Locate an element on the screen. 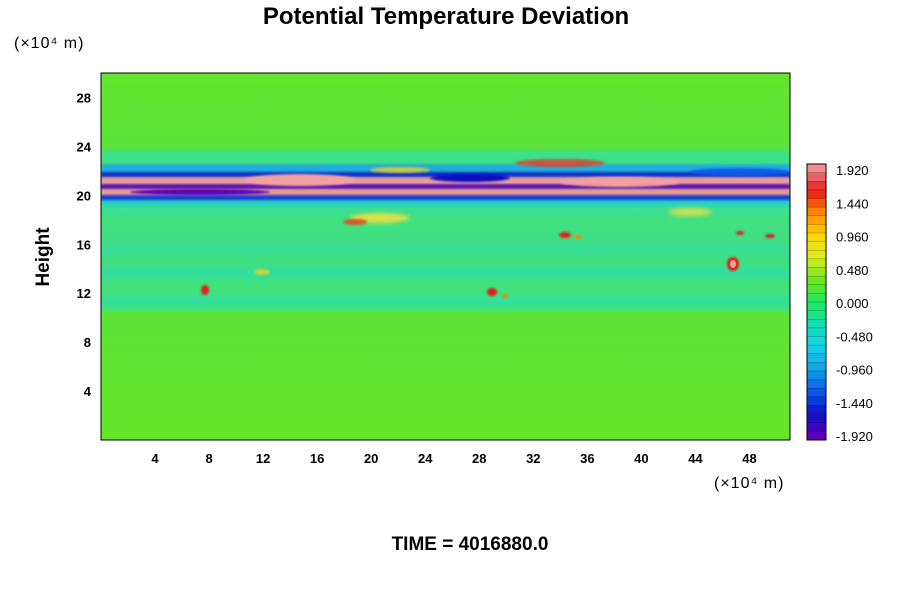 Image resolution: width=900 pixels, height=600 pixels. y-unit-label: (×10⁴ m) is located at coordinates (49, 43).